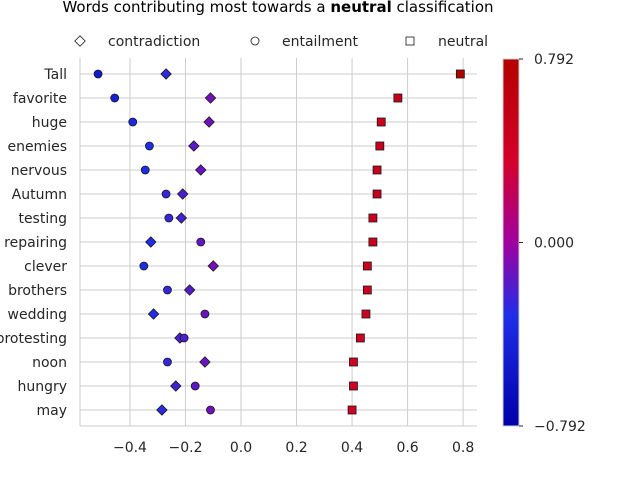 The height and width of the screenshot is (480, 640). What do you see at coordinates (37, 291) in the screenshot?
I see `y-tick-label: brothers` at bounding box center [37, 291].